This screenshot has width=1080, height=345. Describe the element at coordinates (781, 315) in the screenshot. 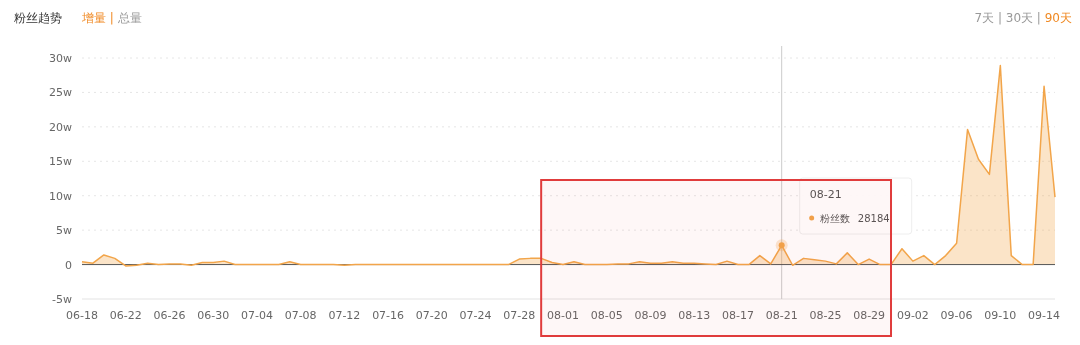

I see `x-tick-label: 08-21` at that location.